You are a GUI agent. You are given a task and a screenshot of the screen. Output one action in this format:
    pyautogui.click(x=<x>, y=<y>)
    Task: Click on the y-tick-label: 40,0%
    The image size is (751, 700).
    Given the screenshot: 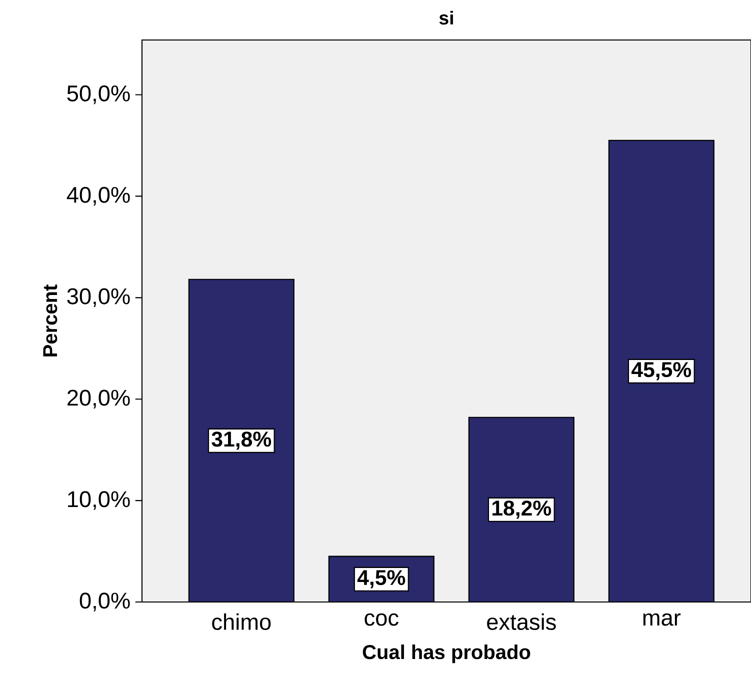 What is the action you would take?
    pyautogui.click(x=98, y=196)
    